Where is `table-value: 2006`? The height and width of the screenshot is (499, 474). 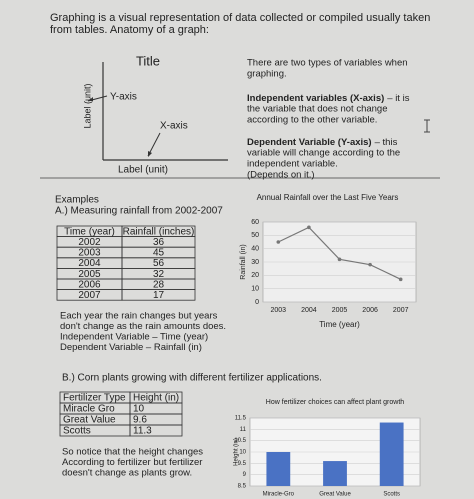 table-value: 2006 is located at coordinates (89, 284).